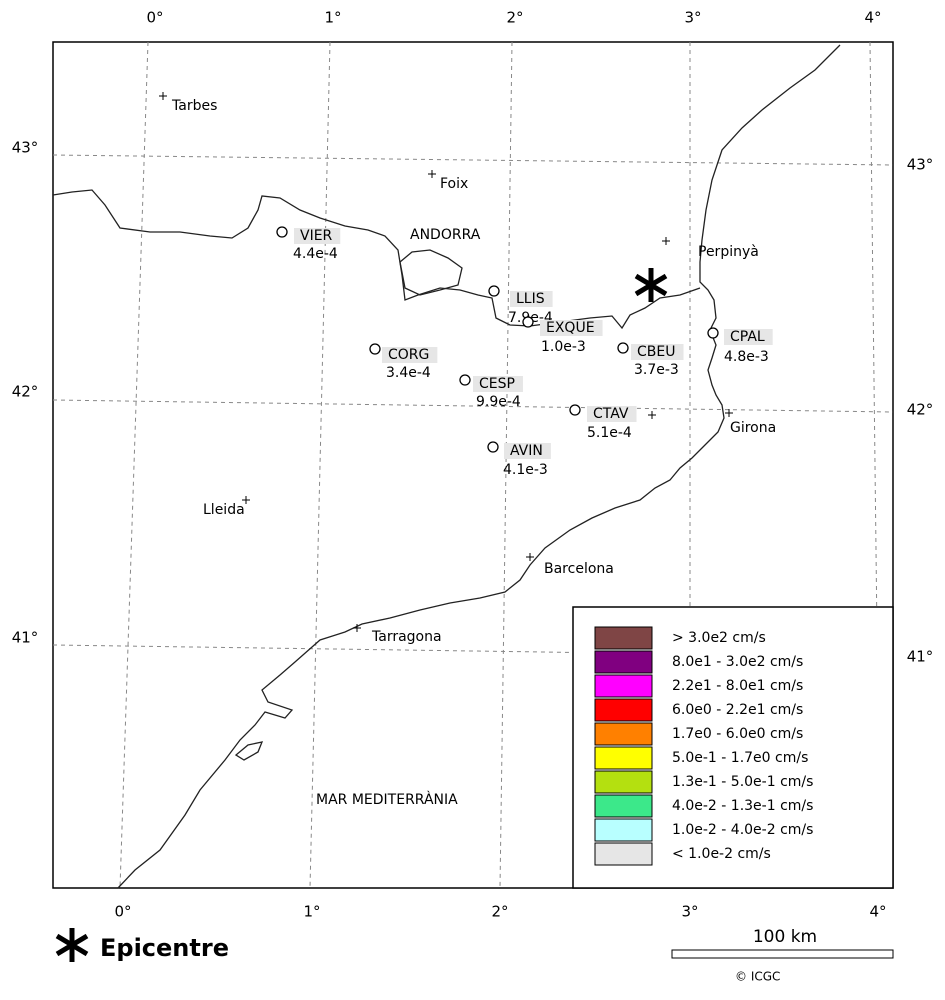 The image size is (945, 1000). What do you see at coordinates (431, 272) in the screenshot?
I see `andorra-border` at bounding box center [431, 272].